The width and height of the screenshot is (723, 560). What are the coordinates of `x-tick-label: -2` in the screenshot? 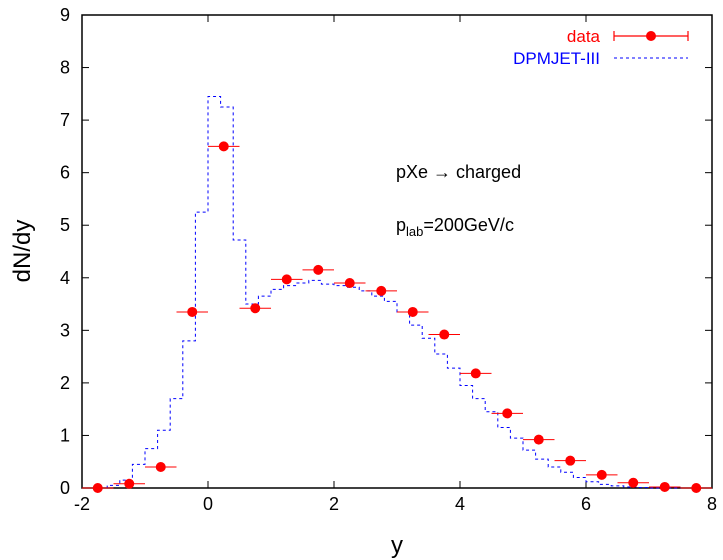 It's located at (82, 504).